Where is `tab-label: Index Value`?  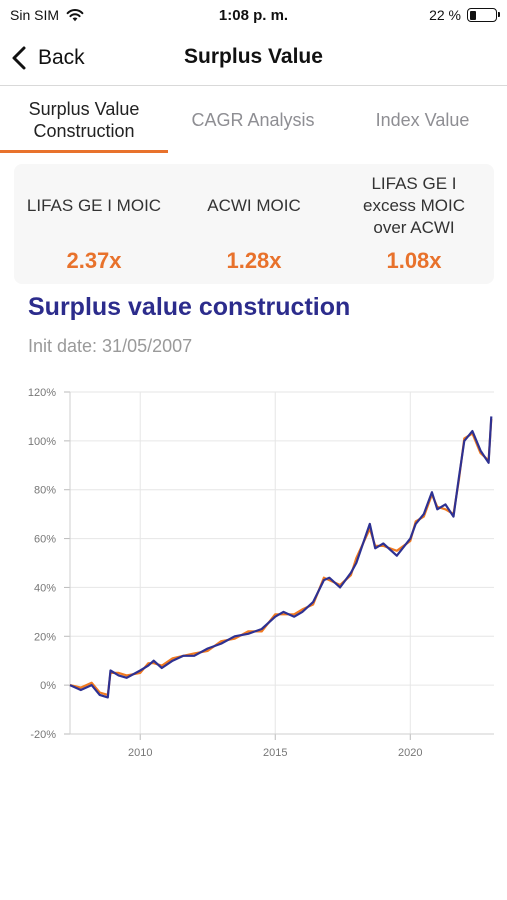 tab-label: Index Value is located at coordinates (422, 120).